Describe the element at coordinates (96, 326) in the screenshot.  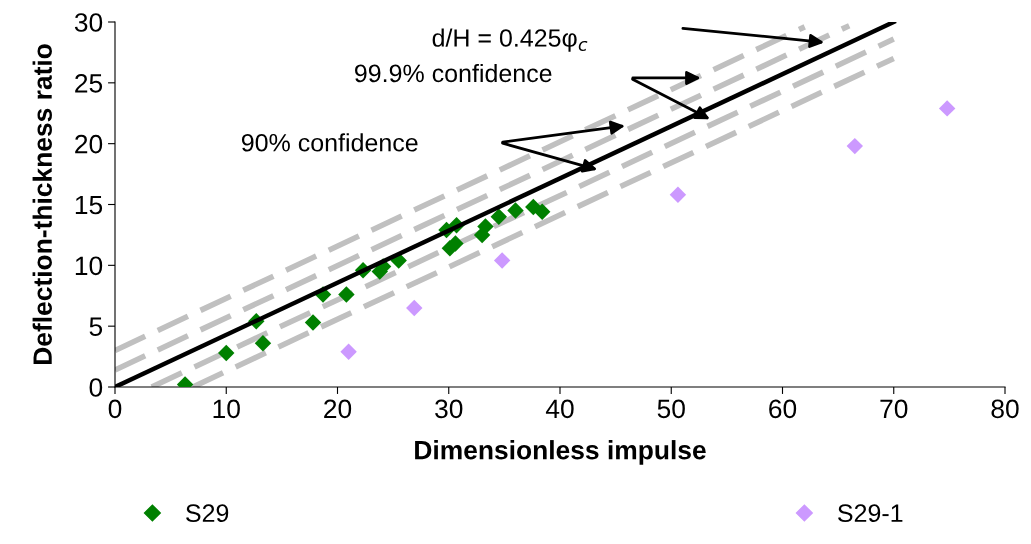
I see `y-tick-label: 5` at that location.